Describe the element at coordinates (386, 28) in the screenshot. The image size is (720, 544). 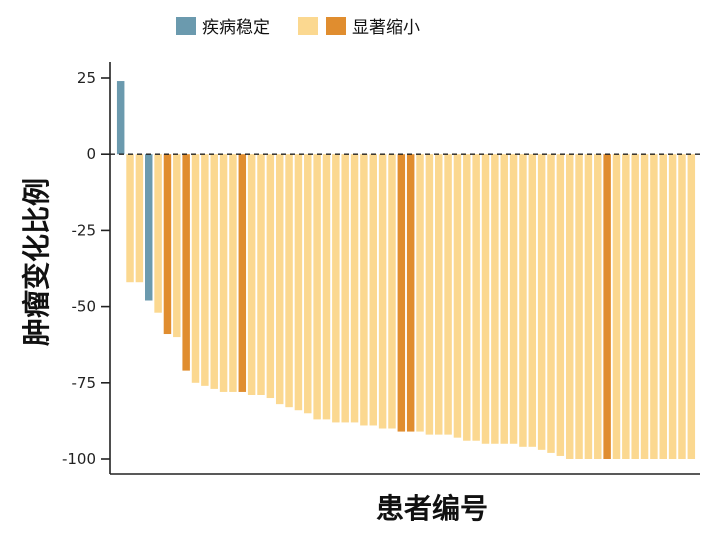
I see `legend-label: 显著缩小` at that location.